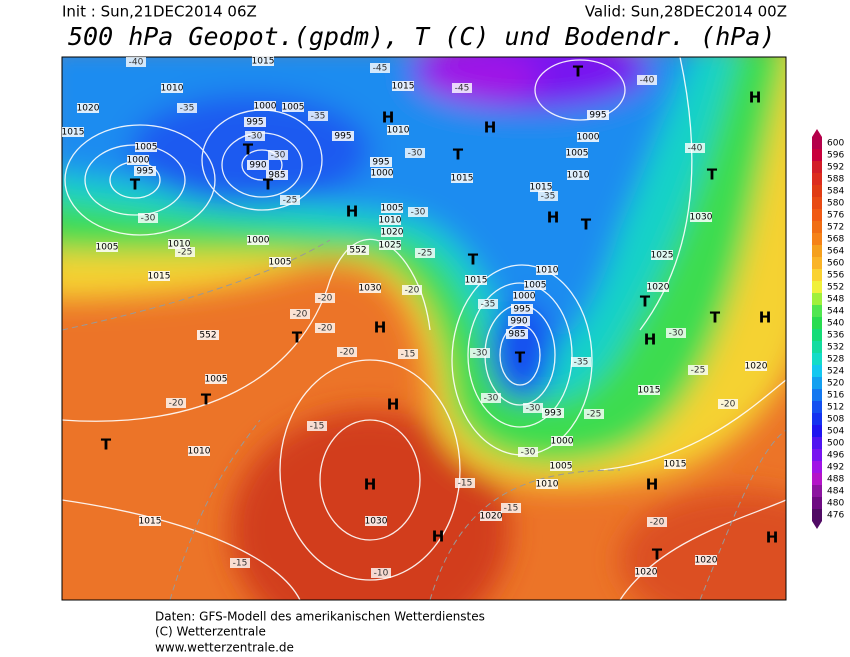 This screenshot has width=850, height=657. Describe the element at coordinates (835, 372) in the screenshot. I see `colorbar-label: 524` at that location.